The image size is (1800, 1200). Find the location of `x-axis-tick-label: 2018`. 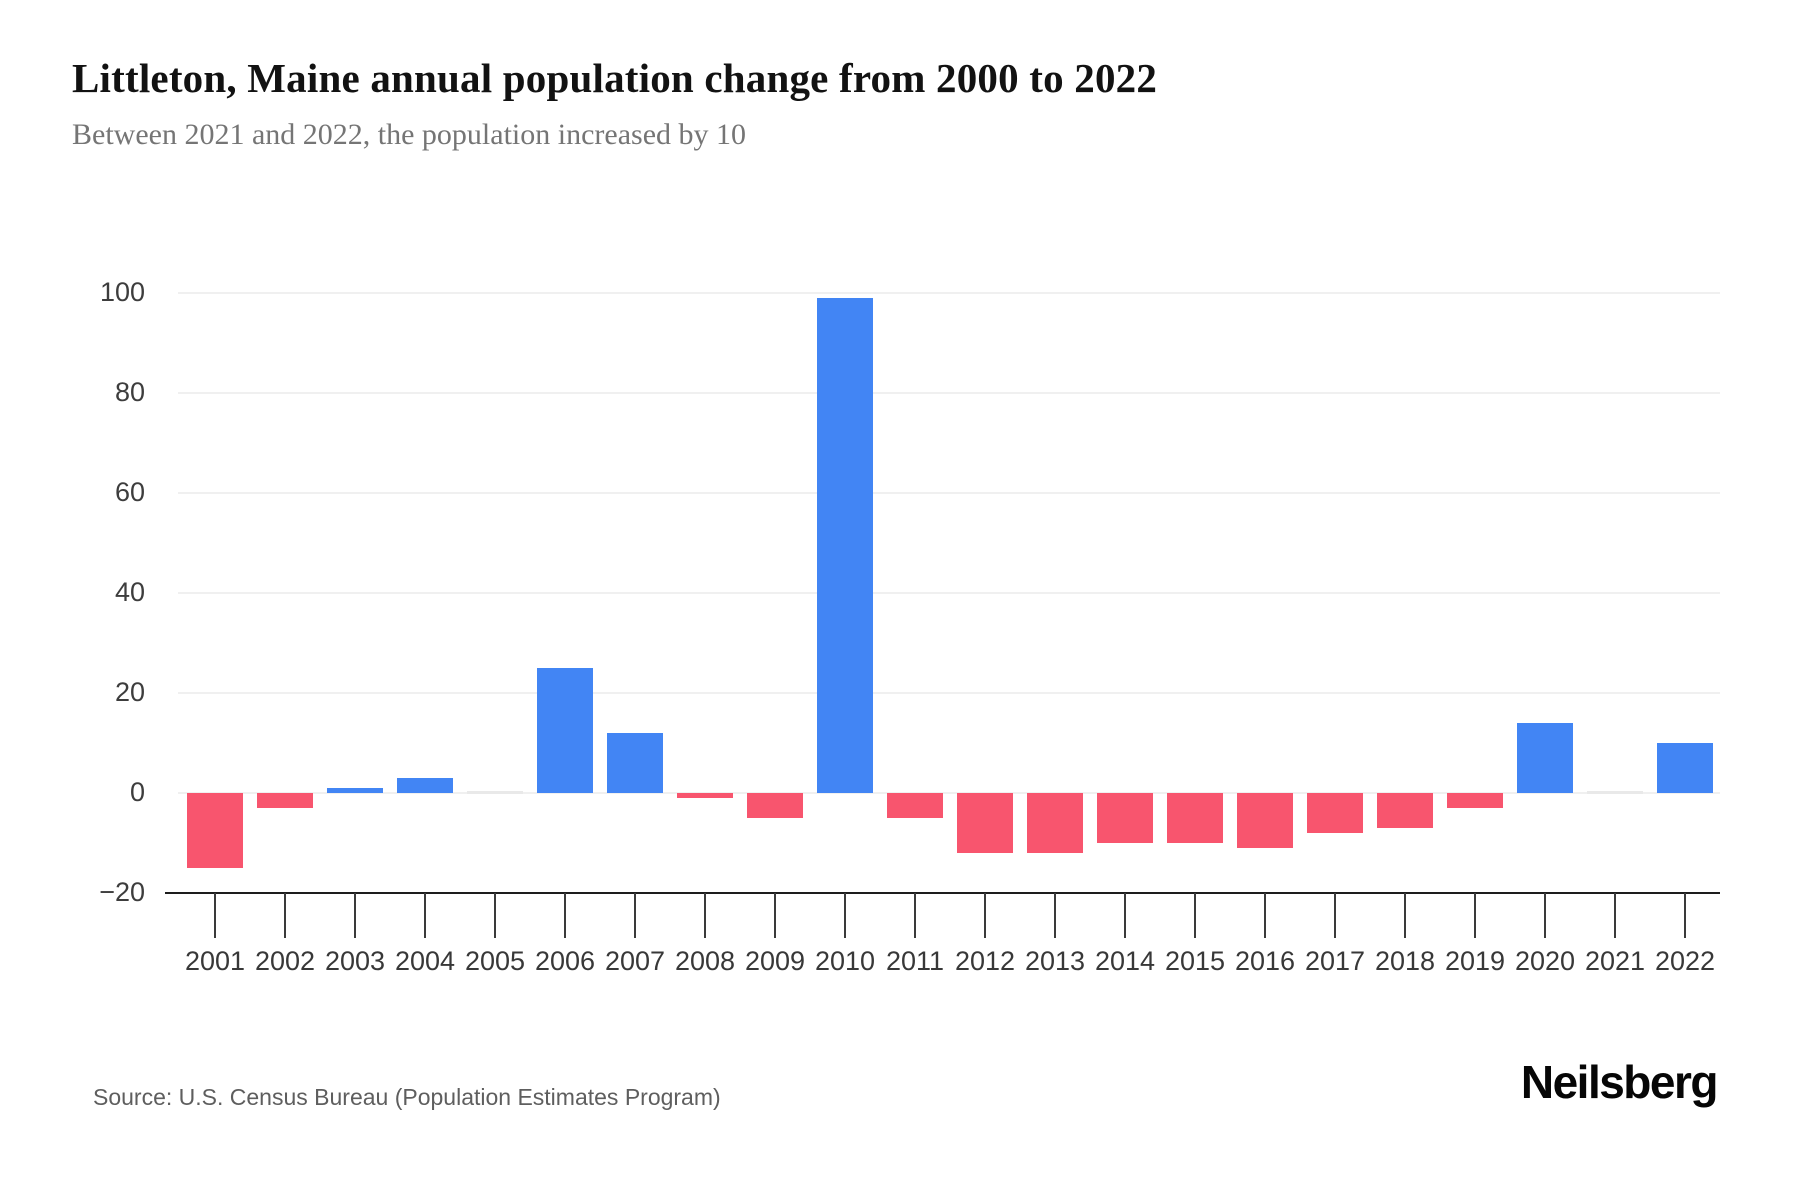

x-axis-tick-label: 2018 is located at coordinates (1405, 961).